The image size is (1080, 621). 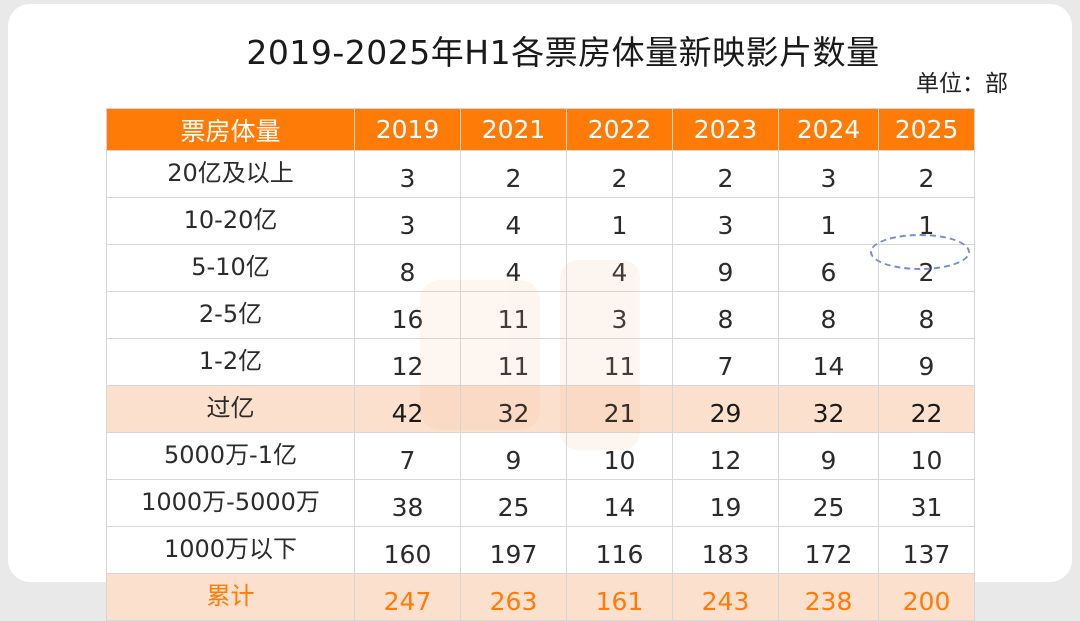 I want to click on header-cell-category: 票房体量, so click(x=230, y=129).